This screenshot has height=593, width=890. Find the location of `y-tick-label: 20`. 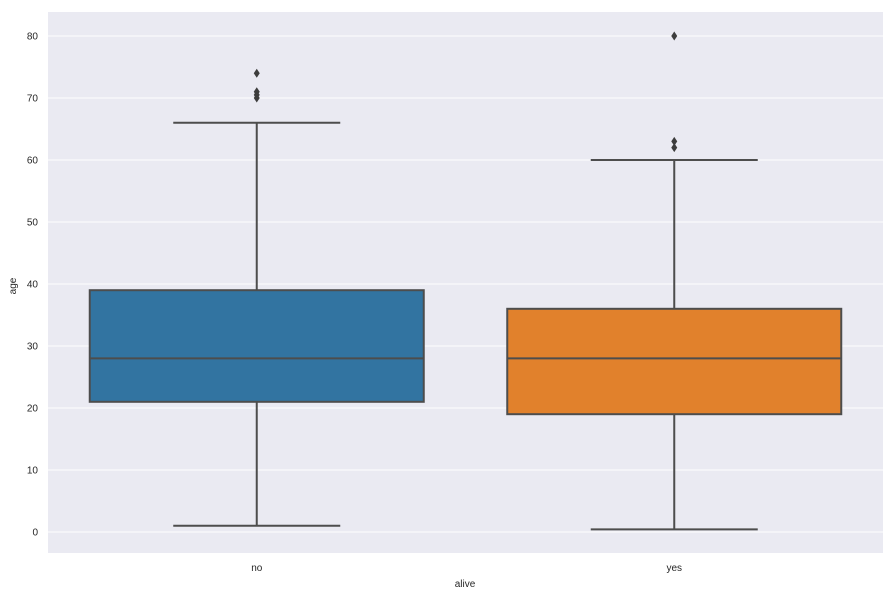

y-tick-label: 20 is located at coordinates (33, 409).